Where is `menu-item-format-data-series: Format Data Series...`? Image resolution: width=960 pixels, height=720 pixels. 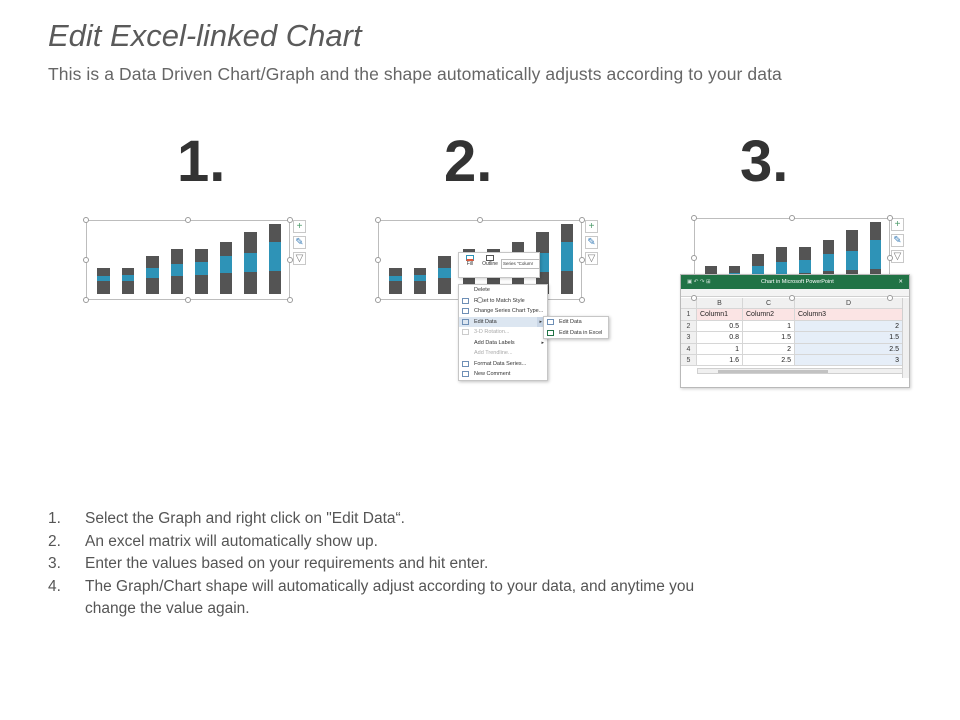
menu-item-format-data-series: Format Data Series... is located at coordinates (503, 364).